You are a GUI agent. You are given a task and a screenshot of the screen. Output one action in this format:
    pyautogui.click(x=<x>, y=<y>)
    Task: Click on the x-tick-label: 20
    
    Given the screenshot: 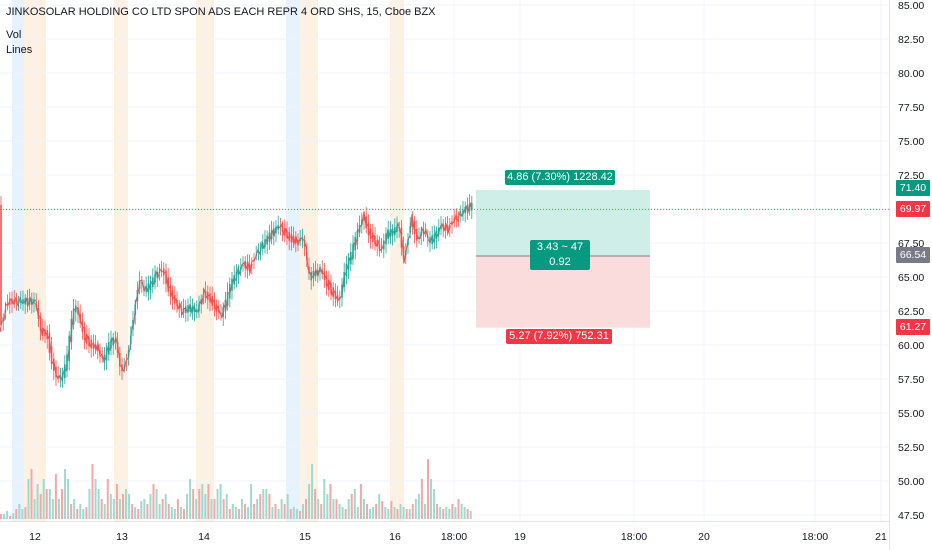 What is the action you would take?
    pyautogui.click(x=704, y=537)
    